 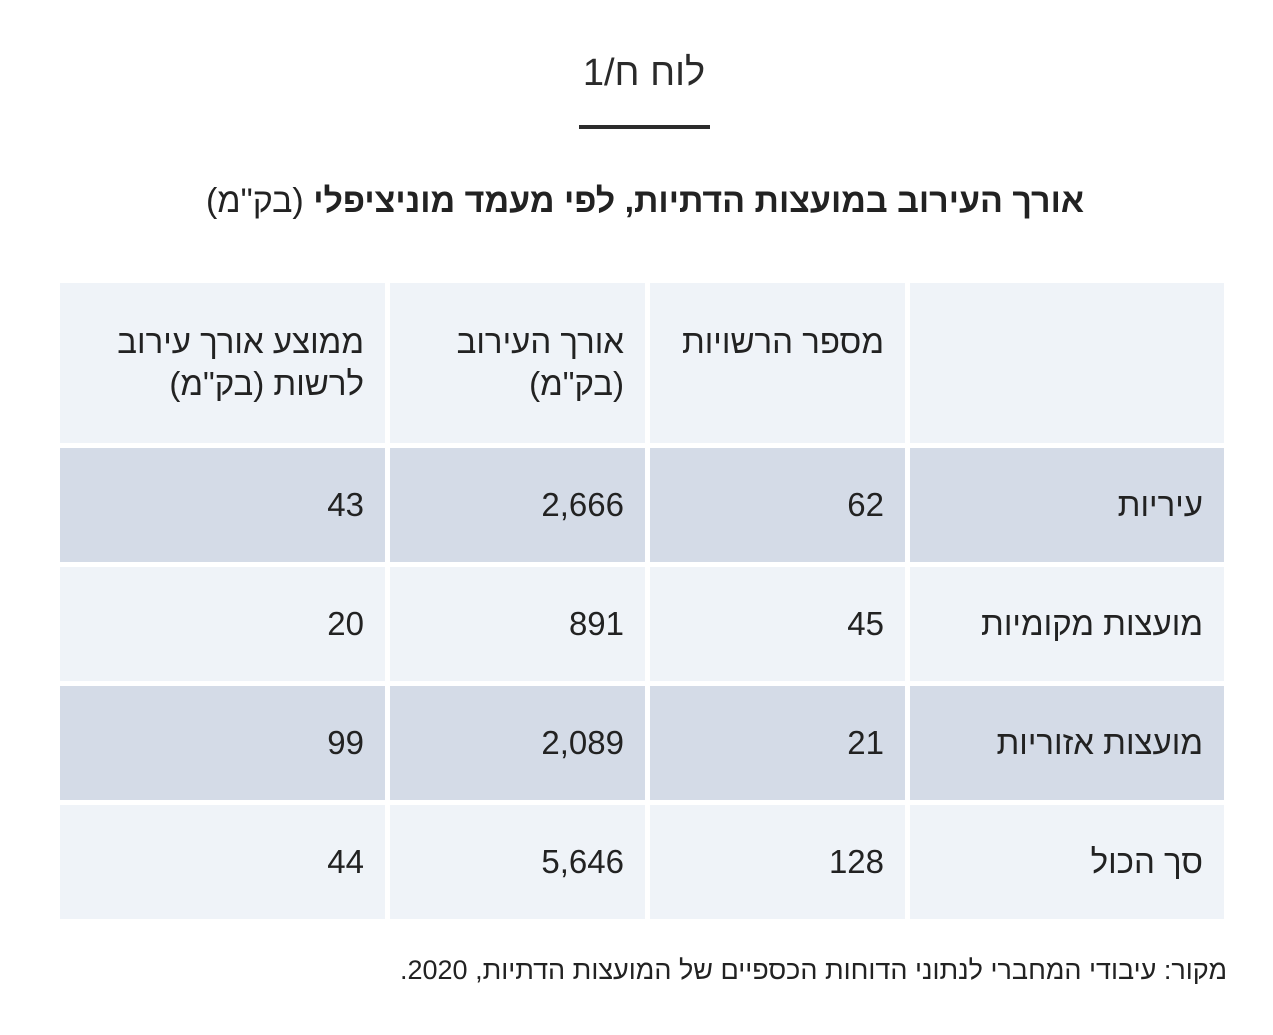 What do you see at coordinates (222, 743) in the screenshot?
I see `cell-average: 99` at bounding box center [222, 743].